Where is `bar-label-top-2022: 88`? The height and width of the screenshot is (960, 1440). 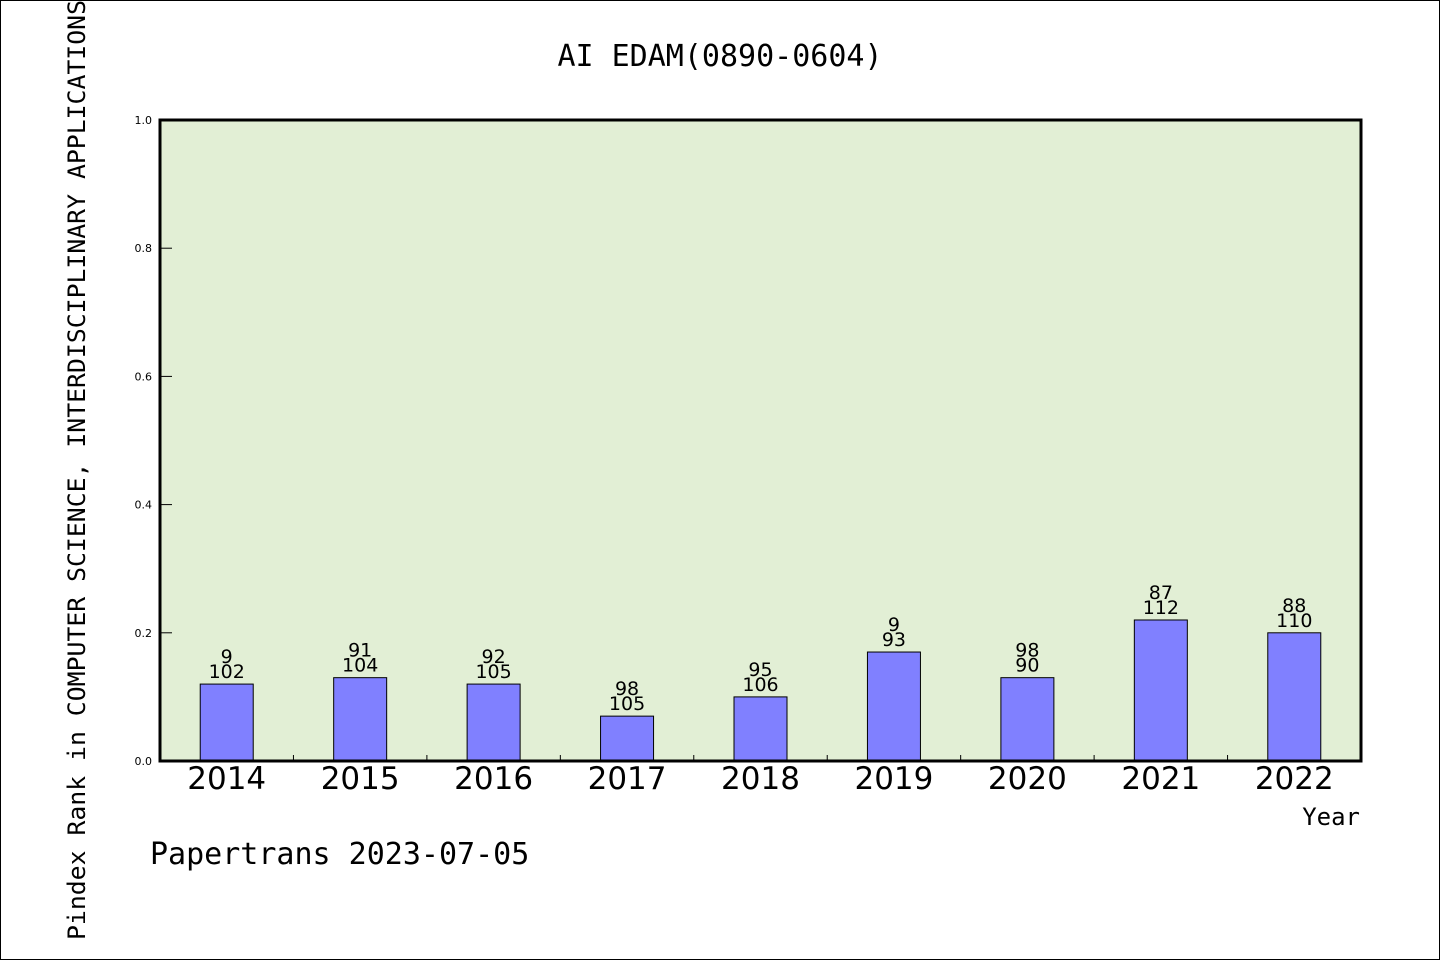
bar-label-top-2022: 88 is located at coordinates (1294, 606).